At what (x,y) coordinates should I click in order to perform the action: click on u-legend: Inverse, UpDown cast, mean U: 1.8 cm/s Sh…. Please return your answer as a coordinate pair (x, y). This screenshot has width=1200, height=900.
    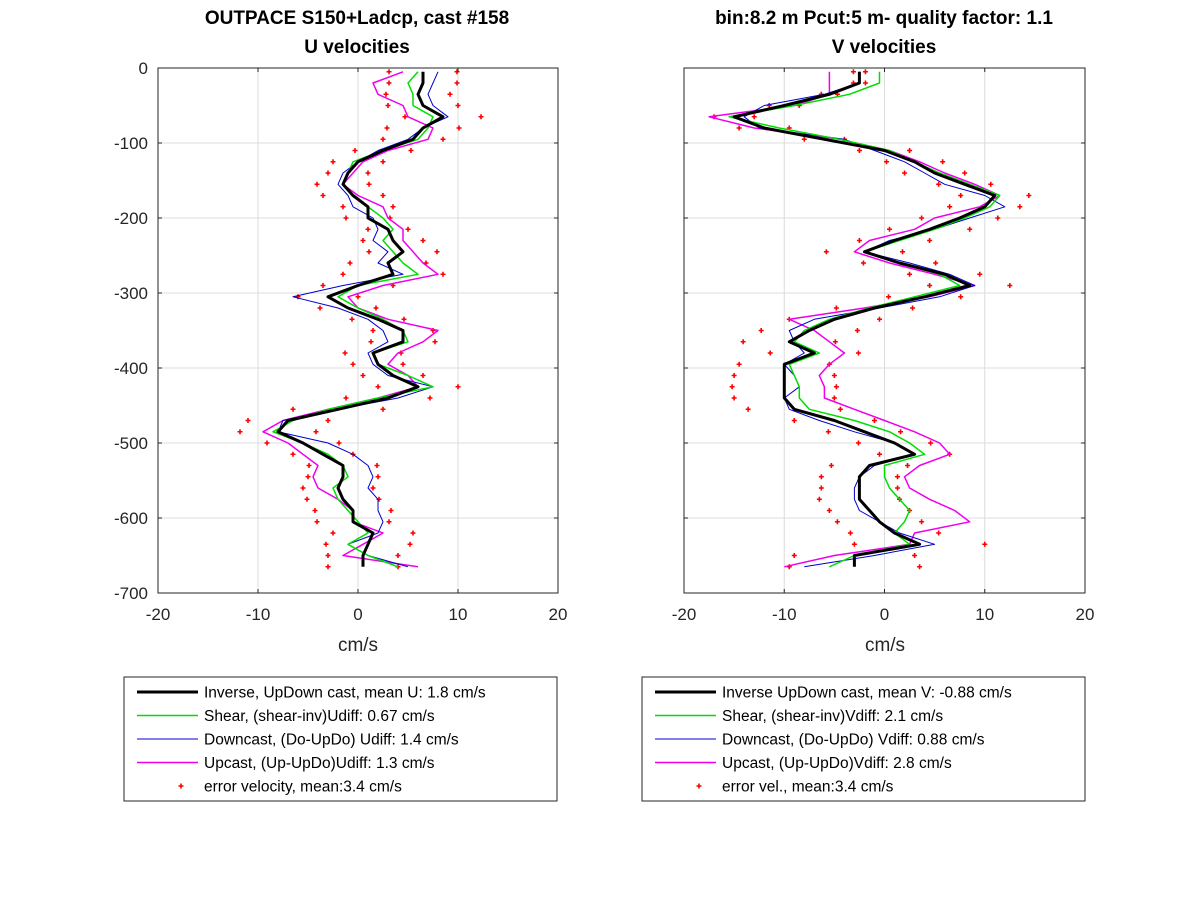
    Looking at the image, I should click on (340, 739).